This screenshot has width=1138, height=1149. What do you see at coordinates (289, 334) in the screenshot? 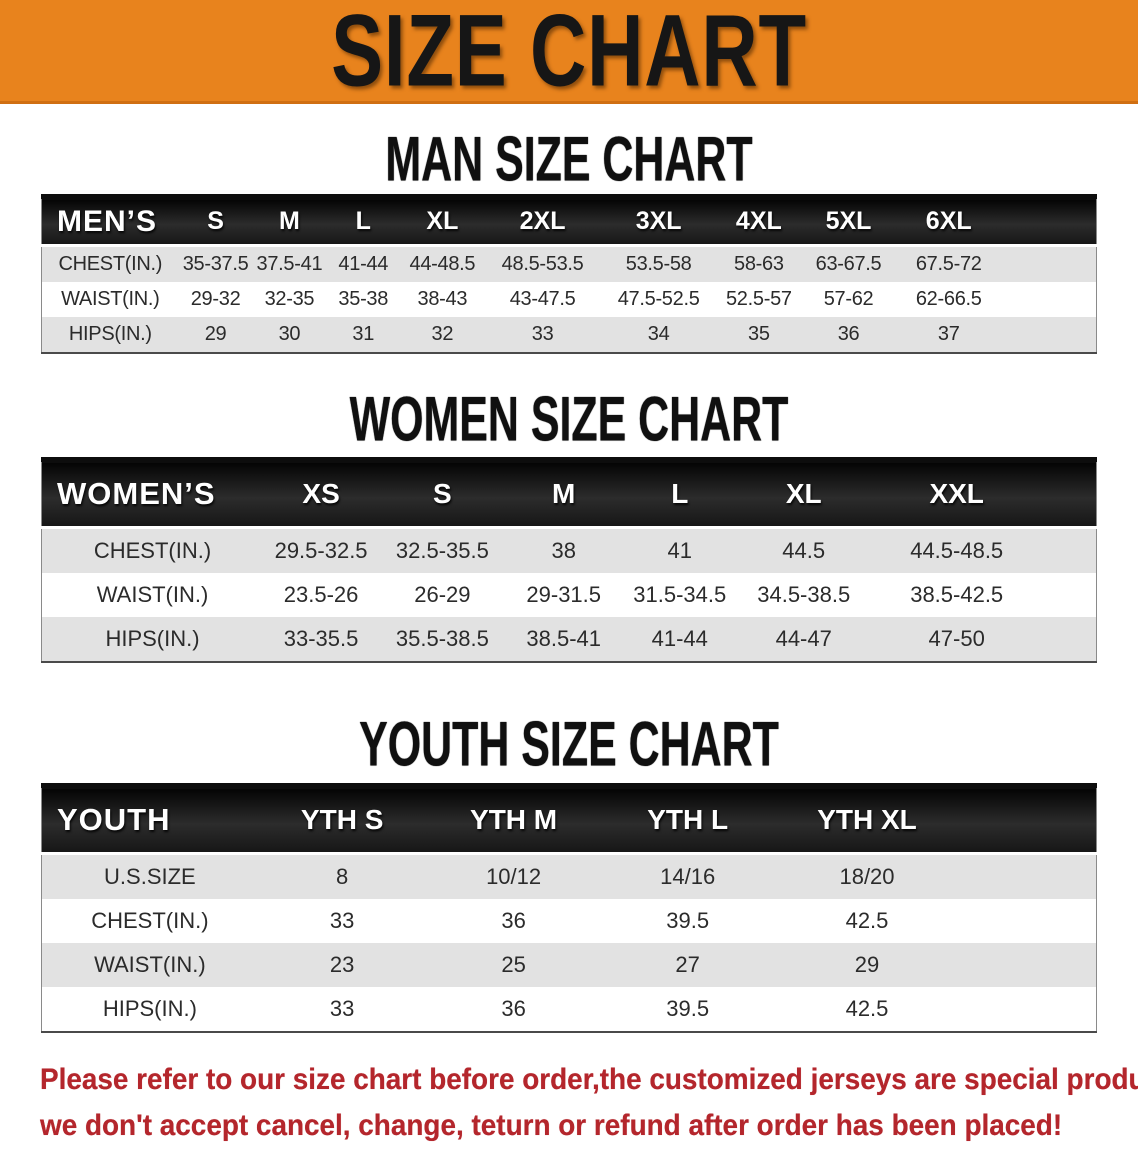
I see `size-value: 30` at bounding box center [289, 334].